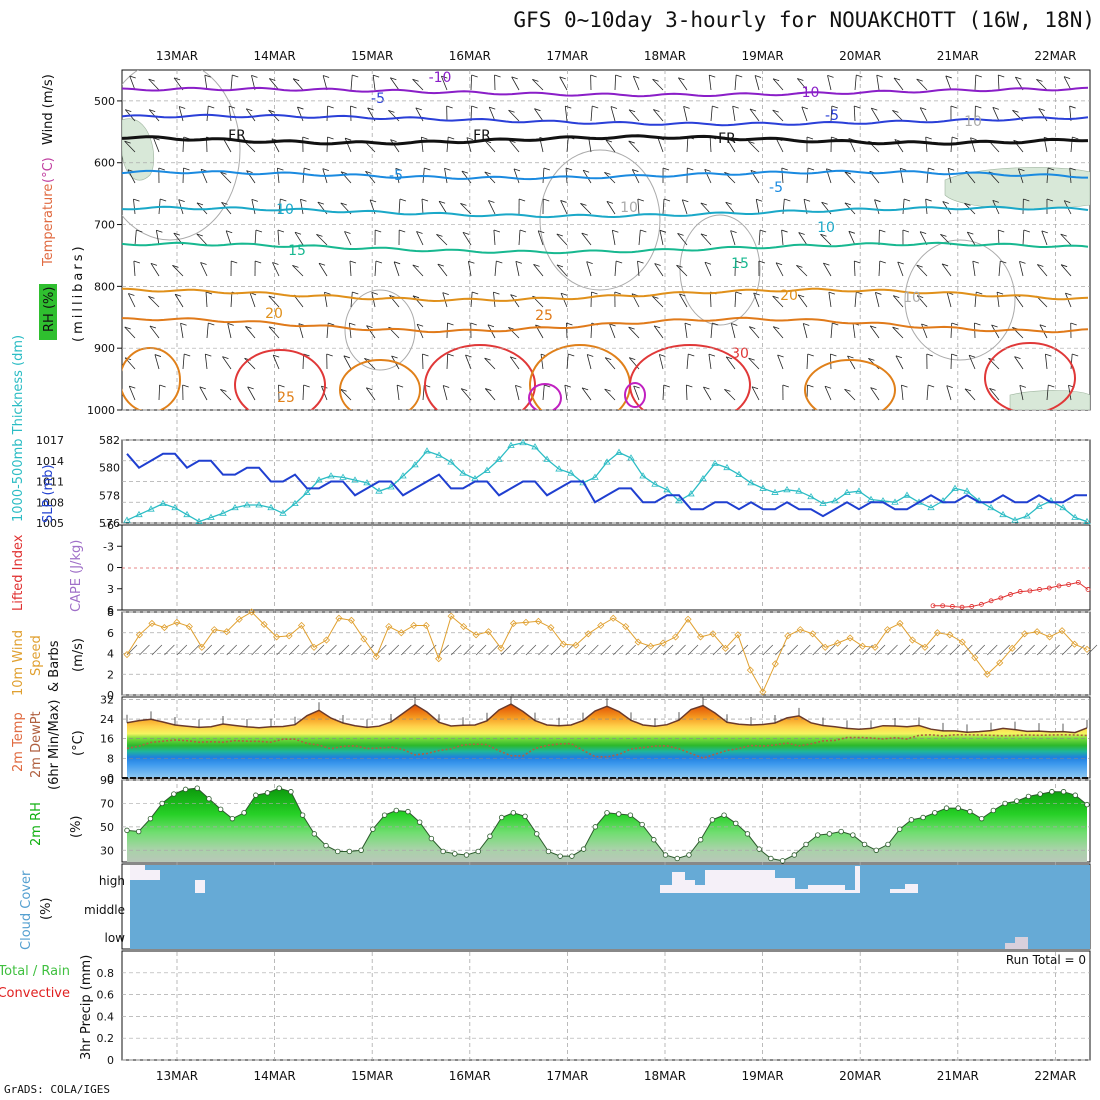 The width and height of the screenshot is (1100, 1100). Describe the element at coordinates (50, 440) in the screenshot. I see `slp-tick-label: 1017` at that location.